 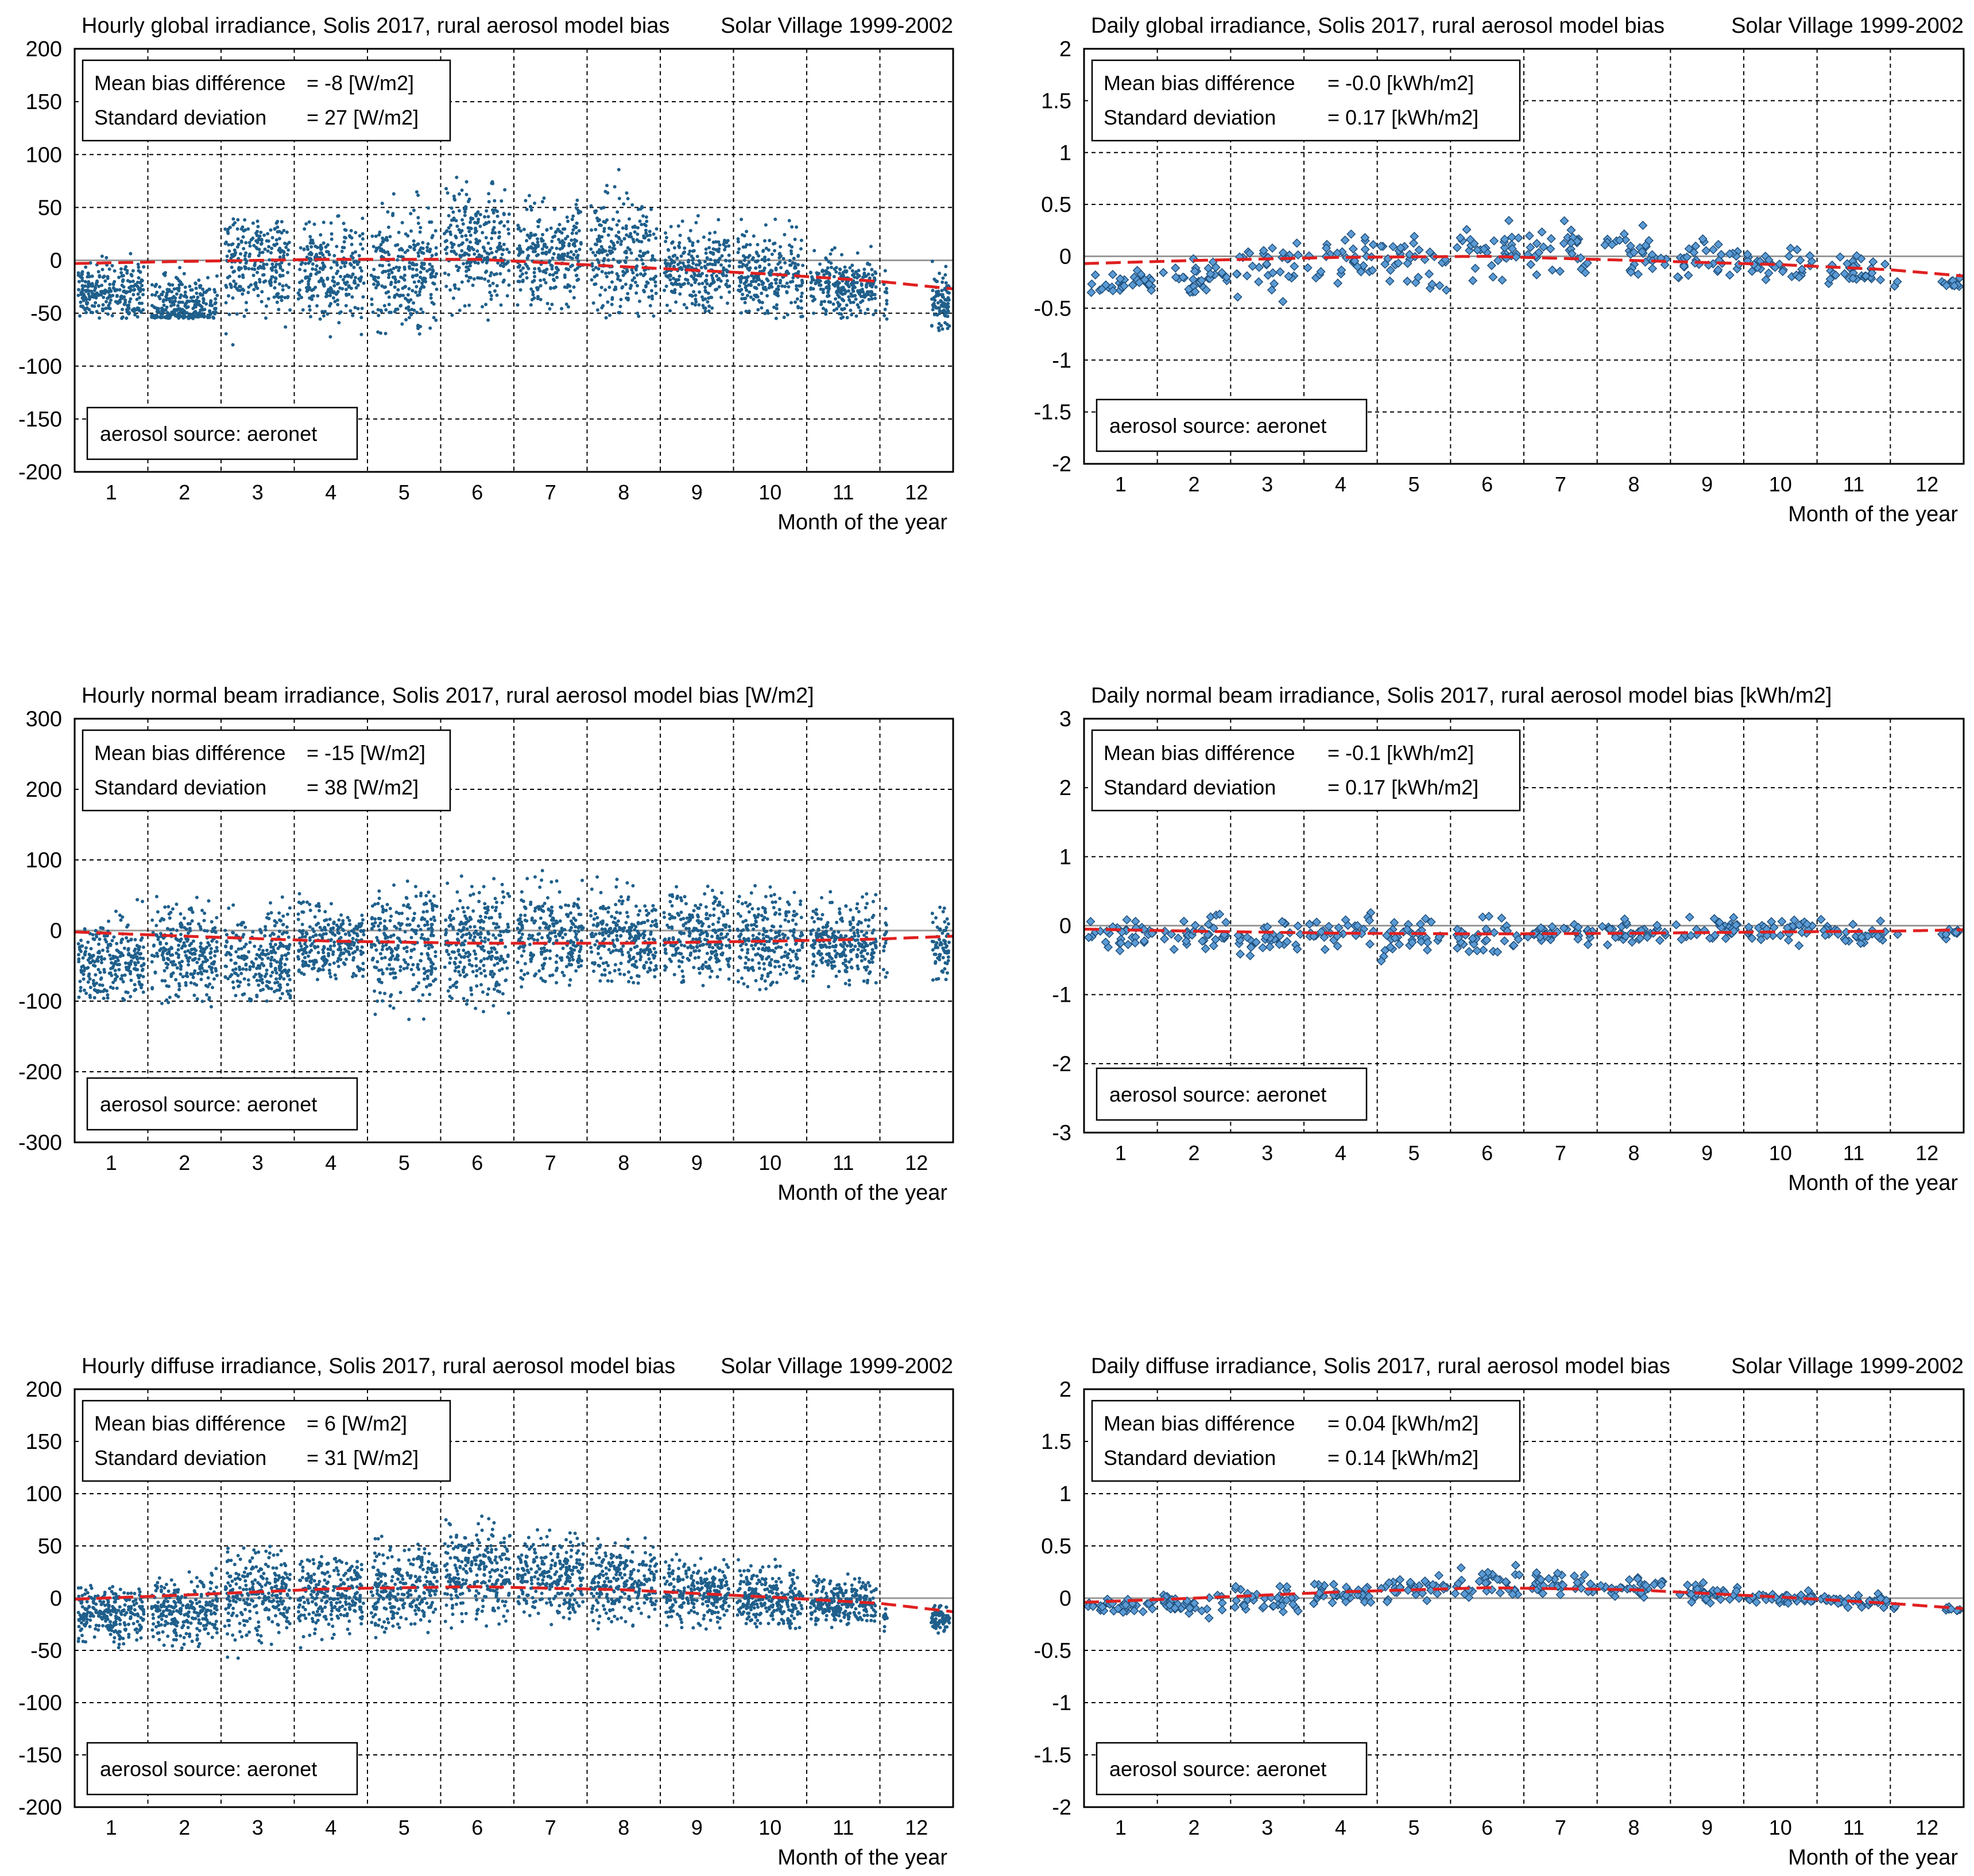 What do you see at coordinates (1340, 484) in the screenshot?
I see `x-tick-label: 4` at bounding box center [1340, 484].